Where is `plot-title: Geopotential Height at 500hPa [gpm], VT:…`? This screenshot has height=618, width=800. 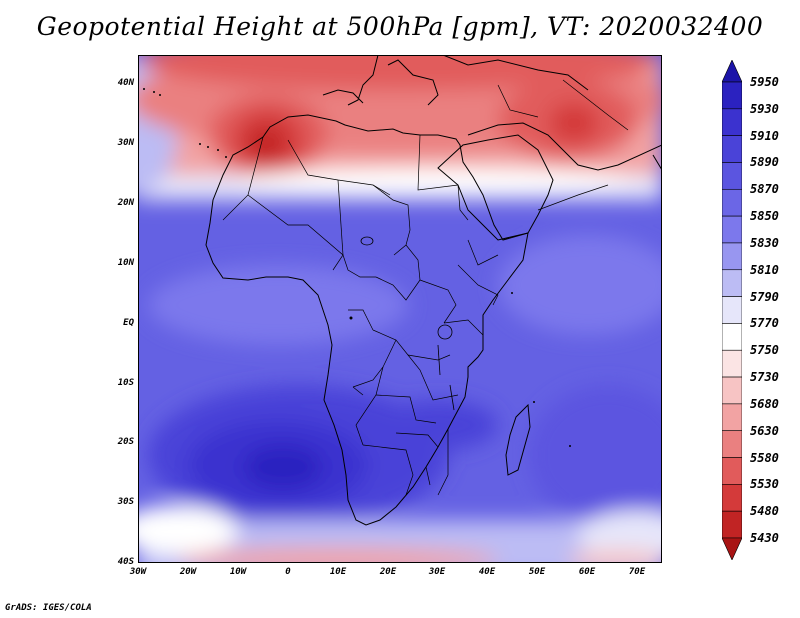
plot-title: Geopotential Height at 500hPa [gpm], VT:… is located at coordinates (400, 26).